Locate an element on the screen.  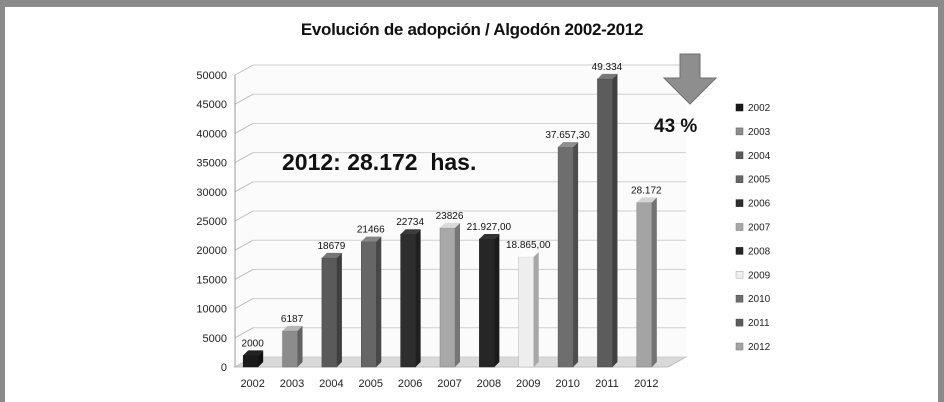
x-tick-label: 2008 is located at coordinates (489, 384).